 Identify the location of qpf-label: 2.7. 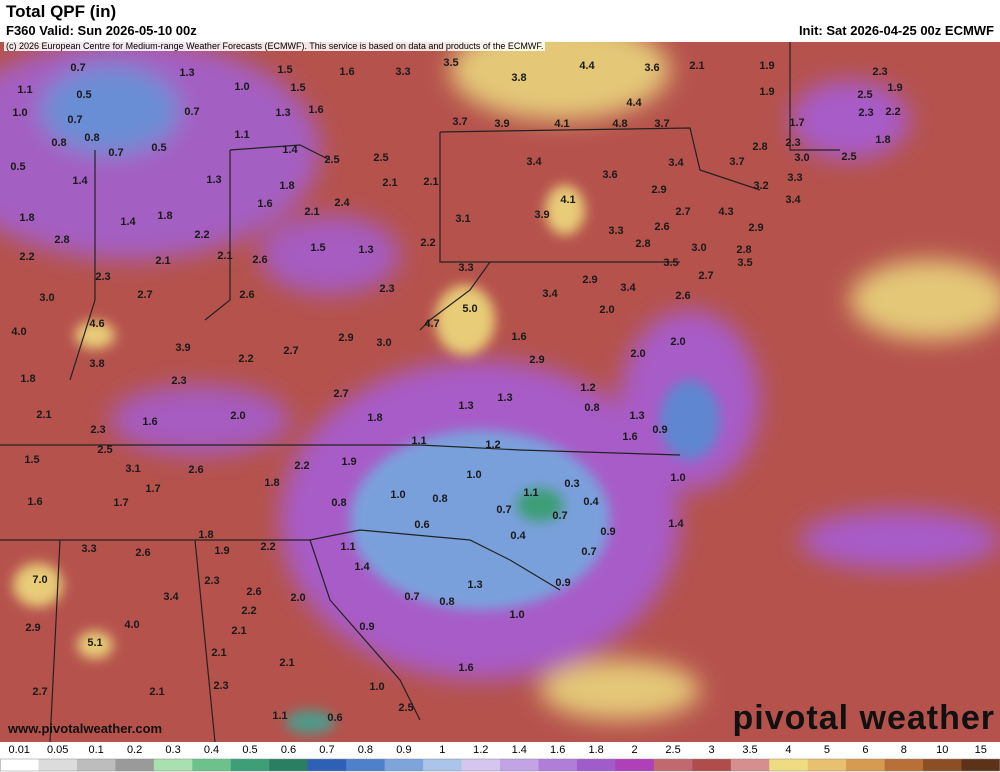
(682, 212).